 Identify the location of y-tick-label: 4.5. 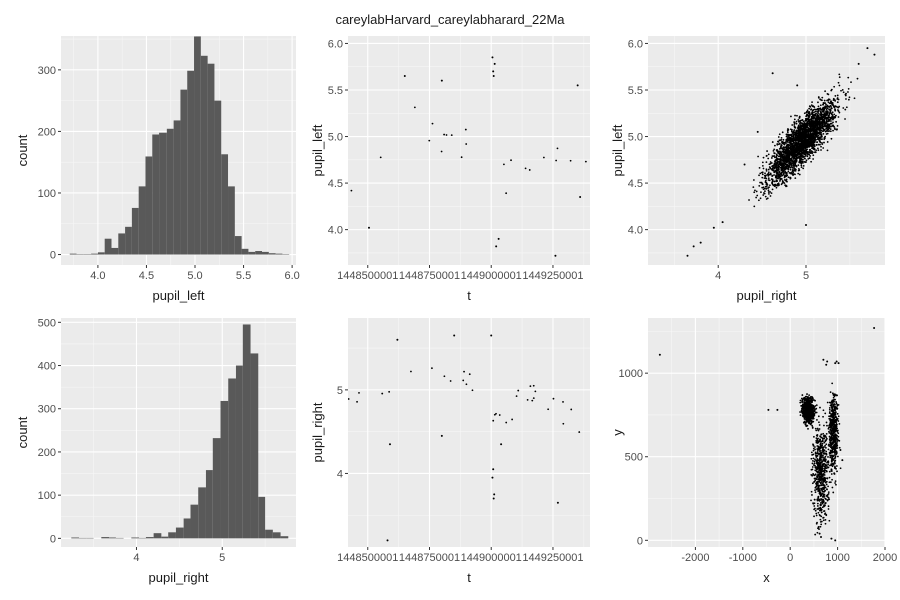
(335, 184).